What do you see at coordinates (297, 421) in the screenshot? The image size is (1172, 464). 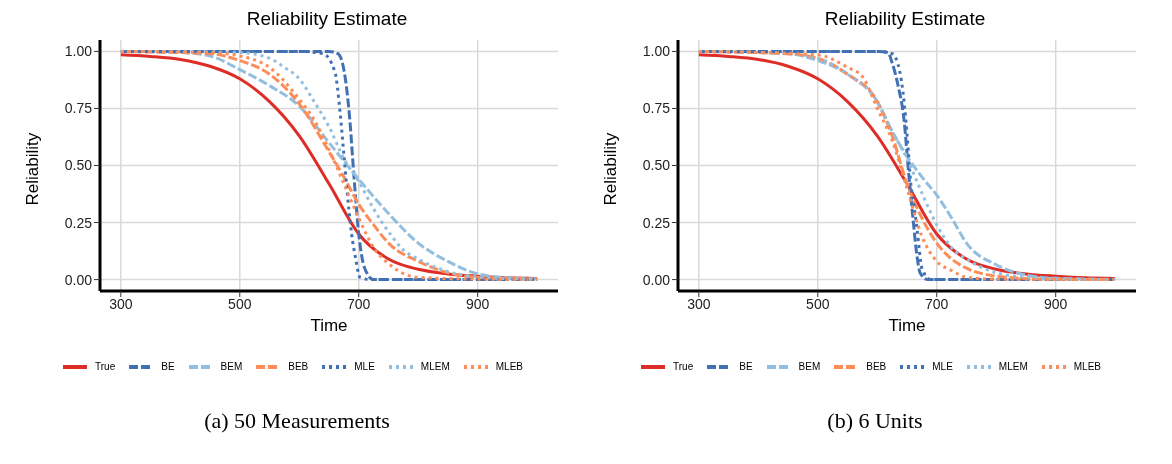 I see `text: (a) 50 Measurements` at bounding box center [297, 421].